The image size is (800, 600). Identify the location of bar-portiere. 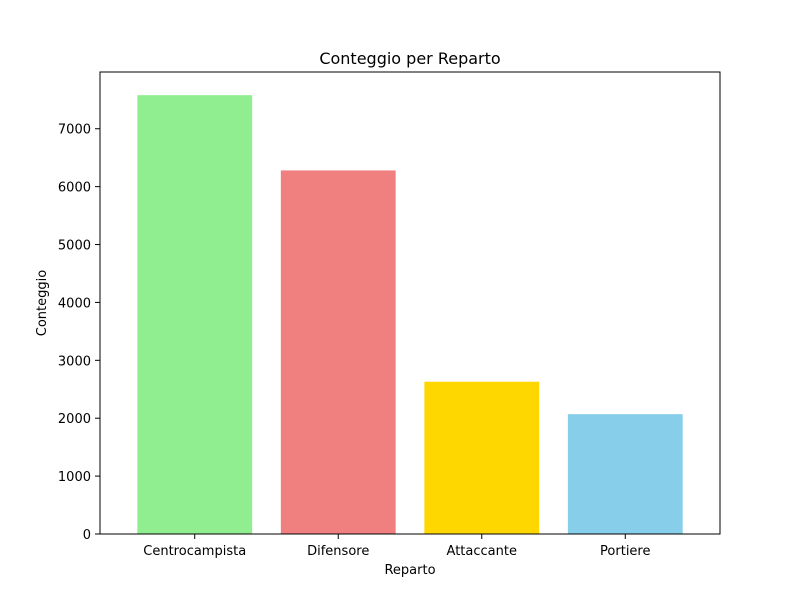
(625, 474).